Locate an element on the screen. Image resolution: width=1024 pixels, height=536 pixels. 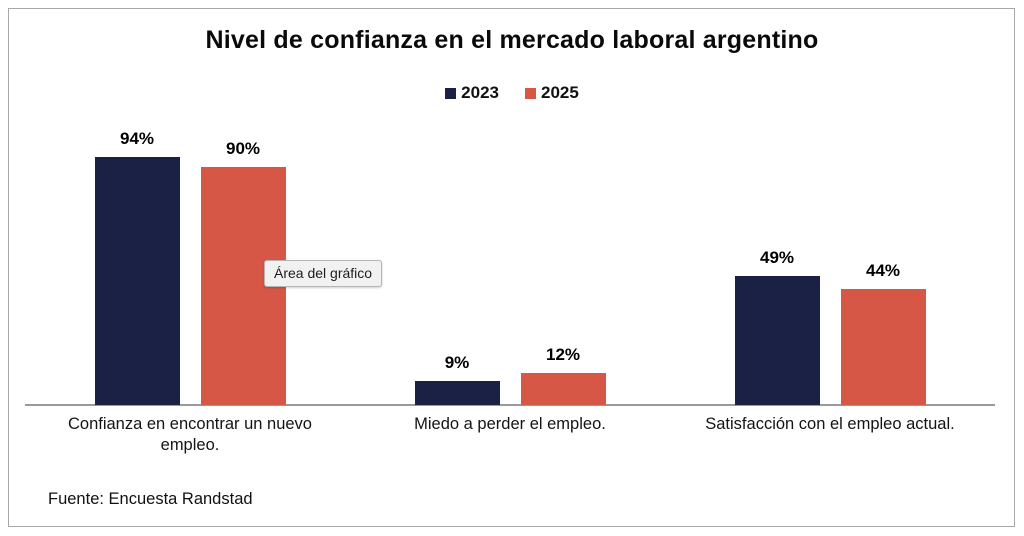
bar-2023-group2 is located at coordinates (457, 393).